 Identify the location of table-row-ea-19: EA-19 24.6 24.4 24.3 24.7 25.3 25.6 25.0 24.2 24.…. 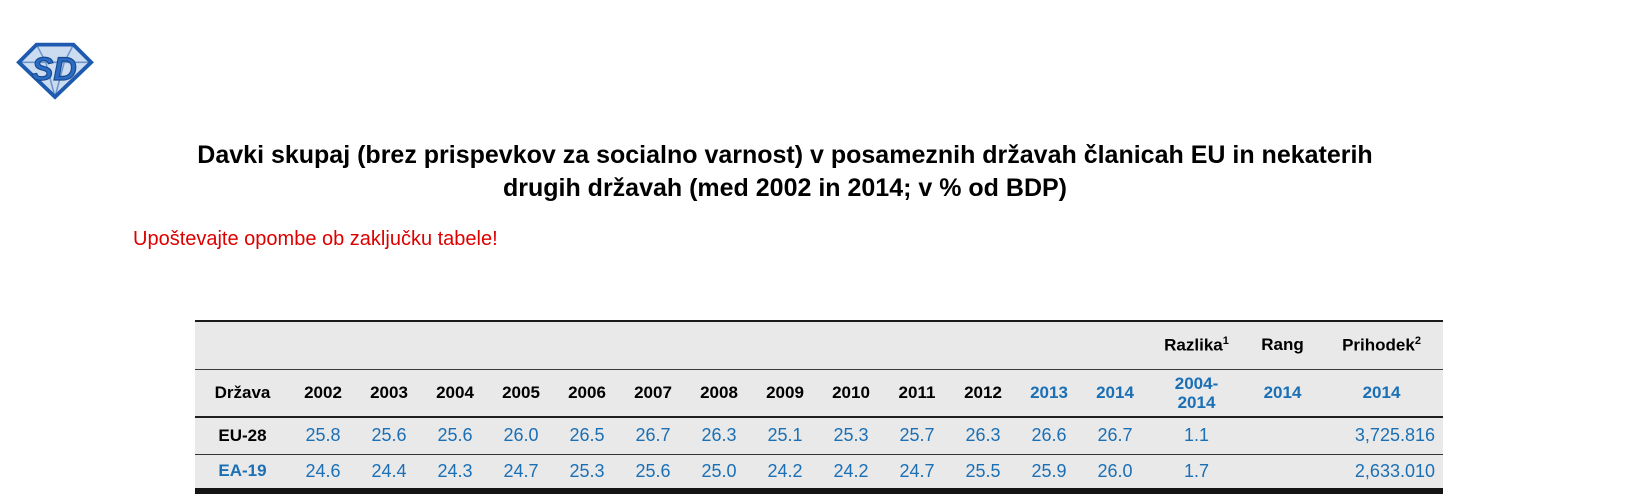
(819, 472).